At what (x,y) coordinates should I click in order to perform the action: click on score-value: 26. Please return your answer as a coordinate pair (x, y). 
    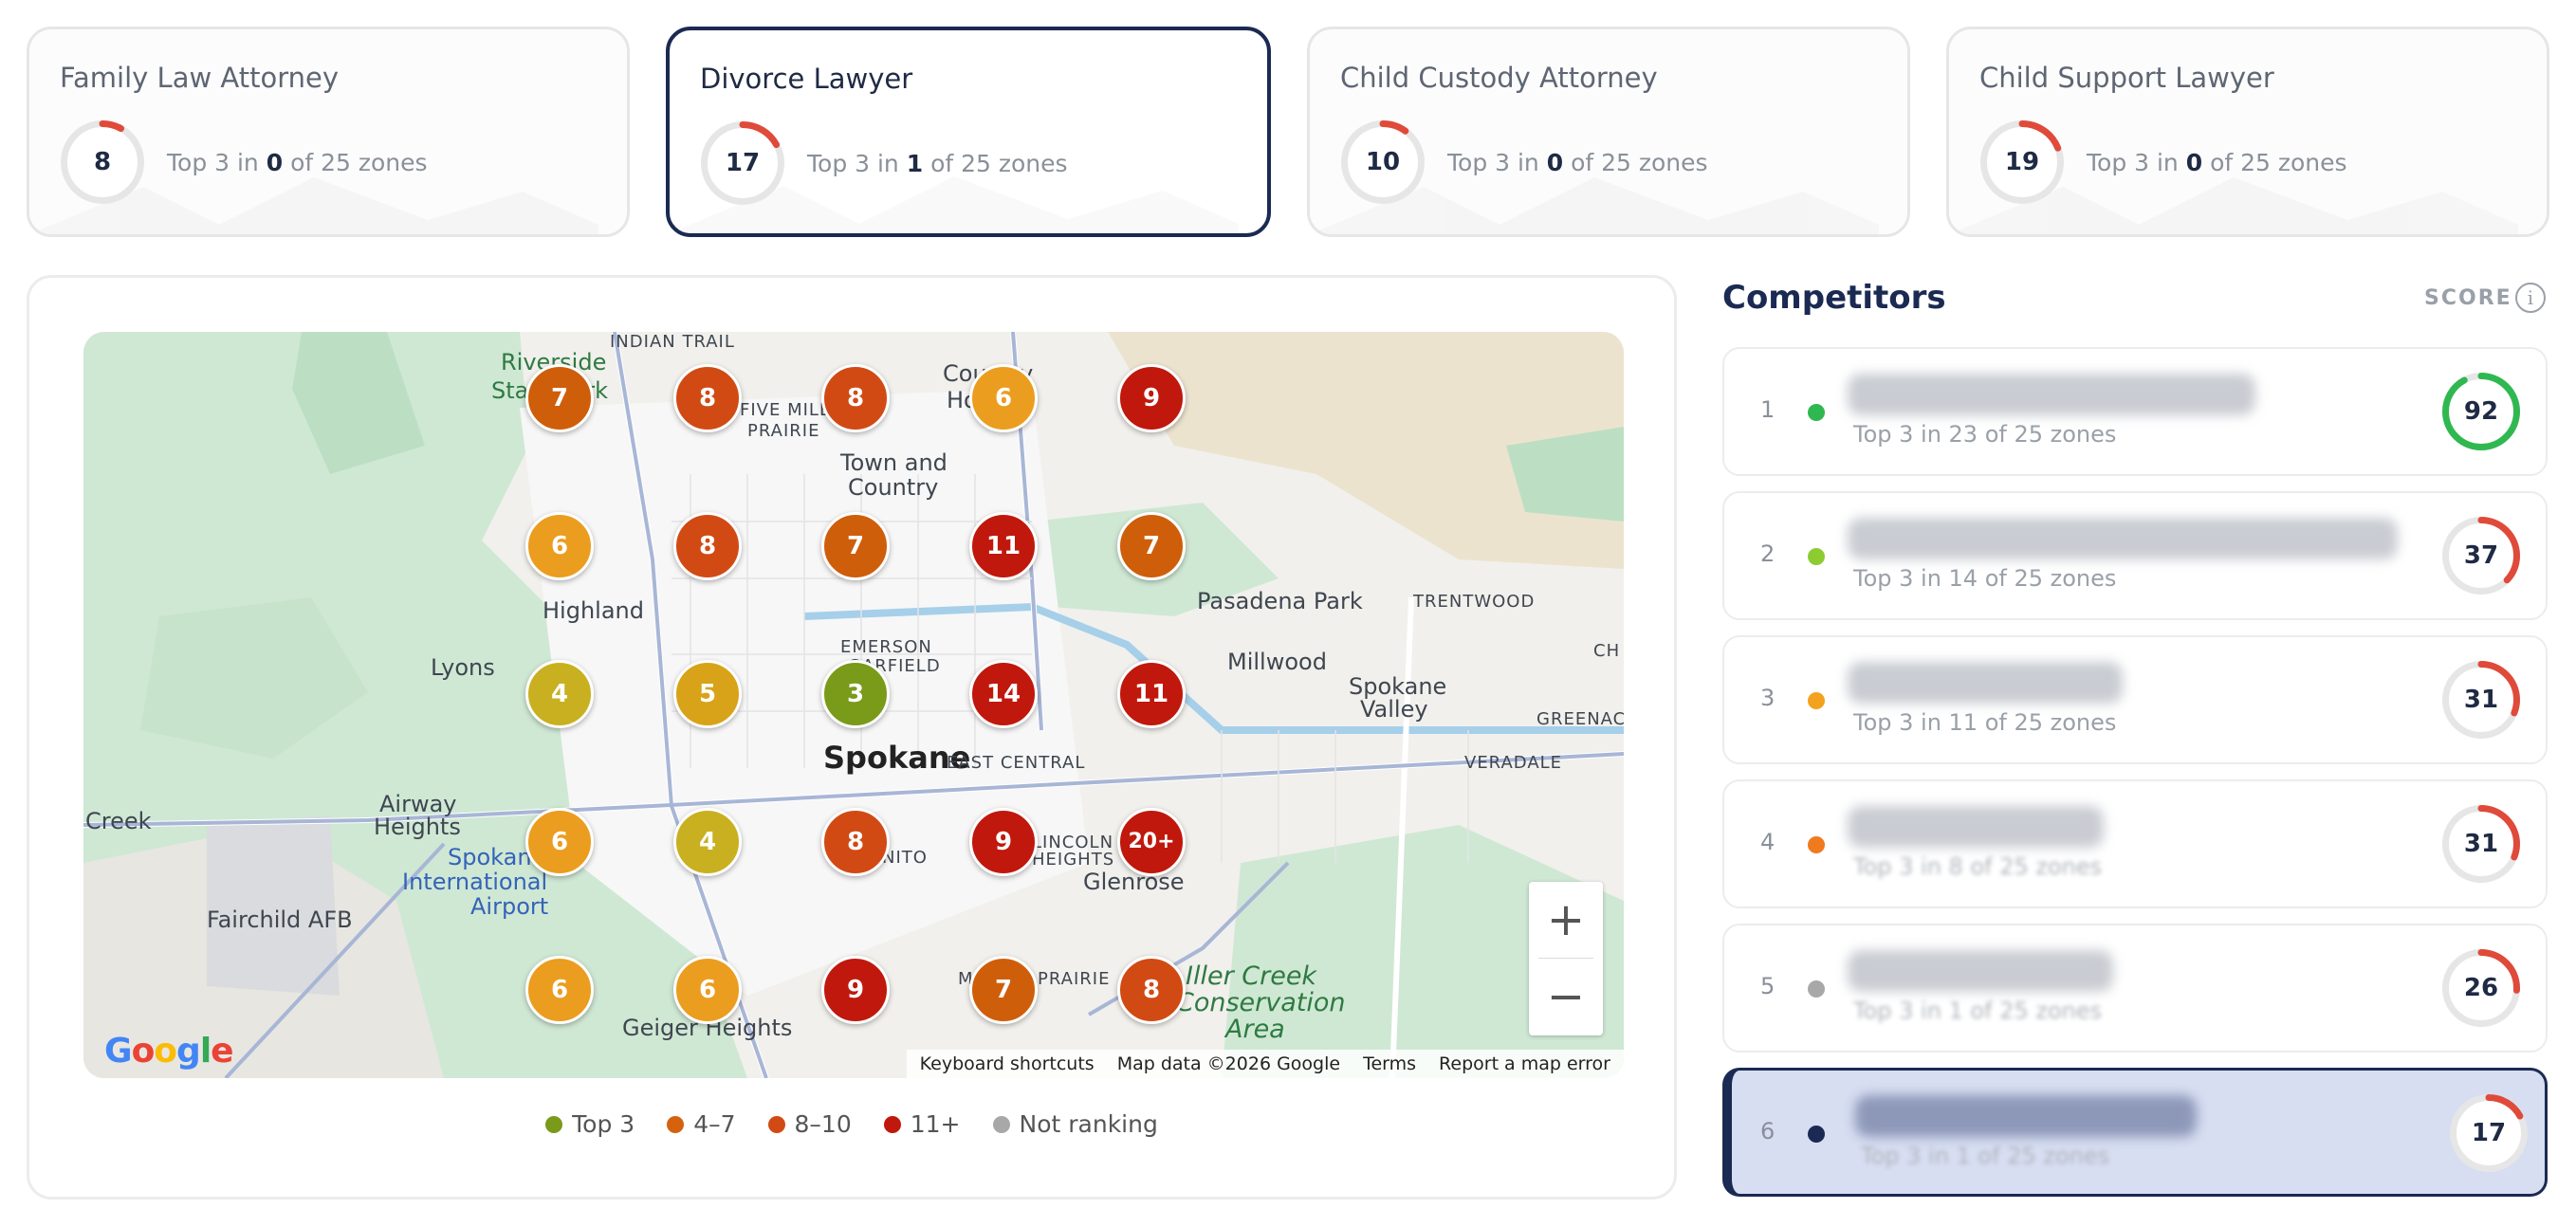
    Looking at the image, I should click on (2481, 988).